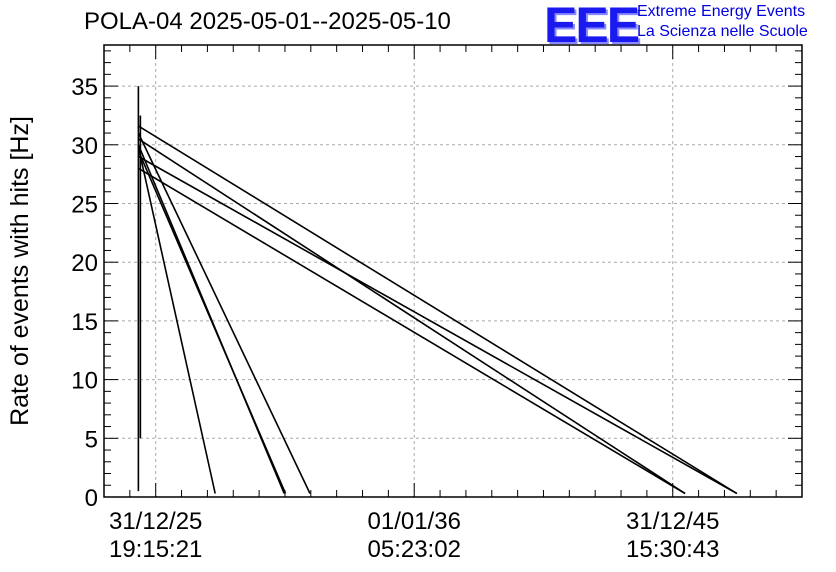 Image resolution: width=836 pixels, height=572 pixels. What do you see at coordinates (84, 263) in the screenshot?
I see `y-tick-label: 20` at bounding box center [84, 263].